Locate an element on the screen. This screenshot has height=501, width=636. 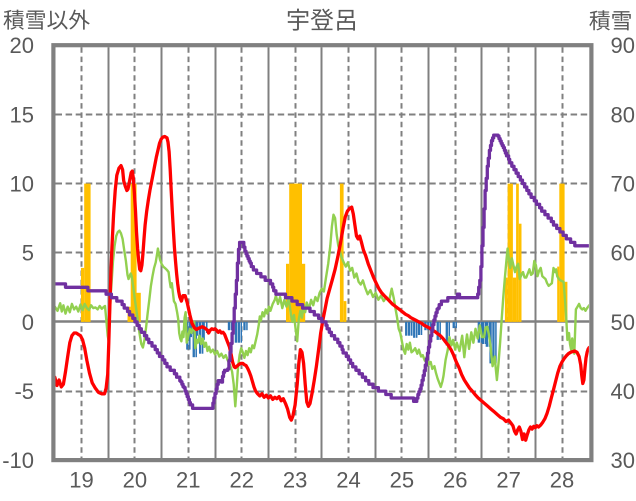
svg-text: 28 is located at coordinates (562, 480).